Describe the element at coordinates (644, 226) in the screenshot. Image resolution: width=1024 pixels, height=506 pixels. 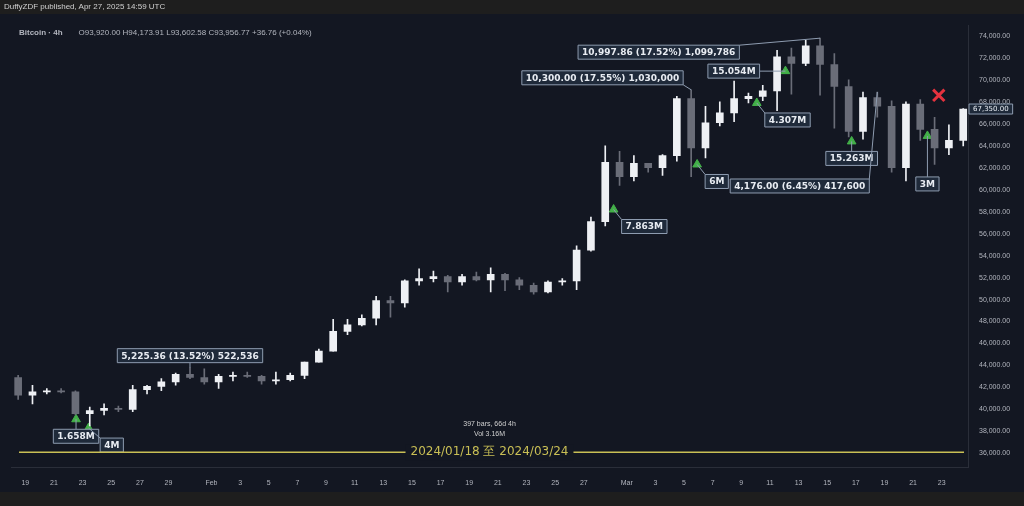
I see `annotation: 7.863M` at that location.